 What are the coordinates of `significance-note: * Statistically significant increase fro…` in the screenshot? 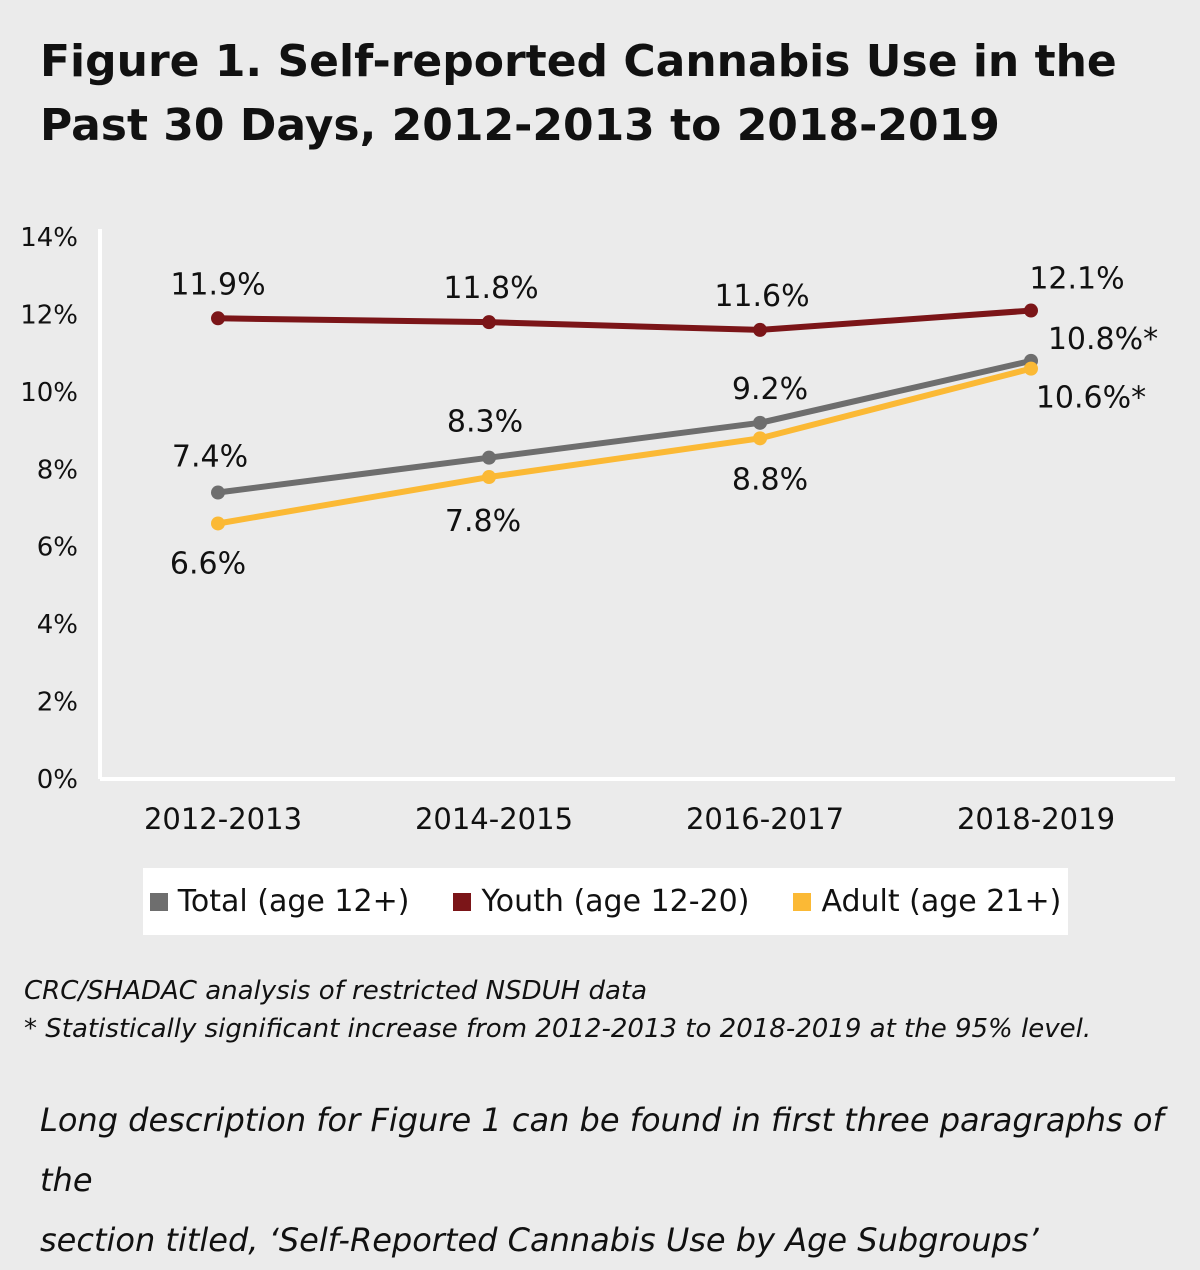 It's located at (558, 1029).